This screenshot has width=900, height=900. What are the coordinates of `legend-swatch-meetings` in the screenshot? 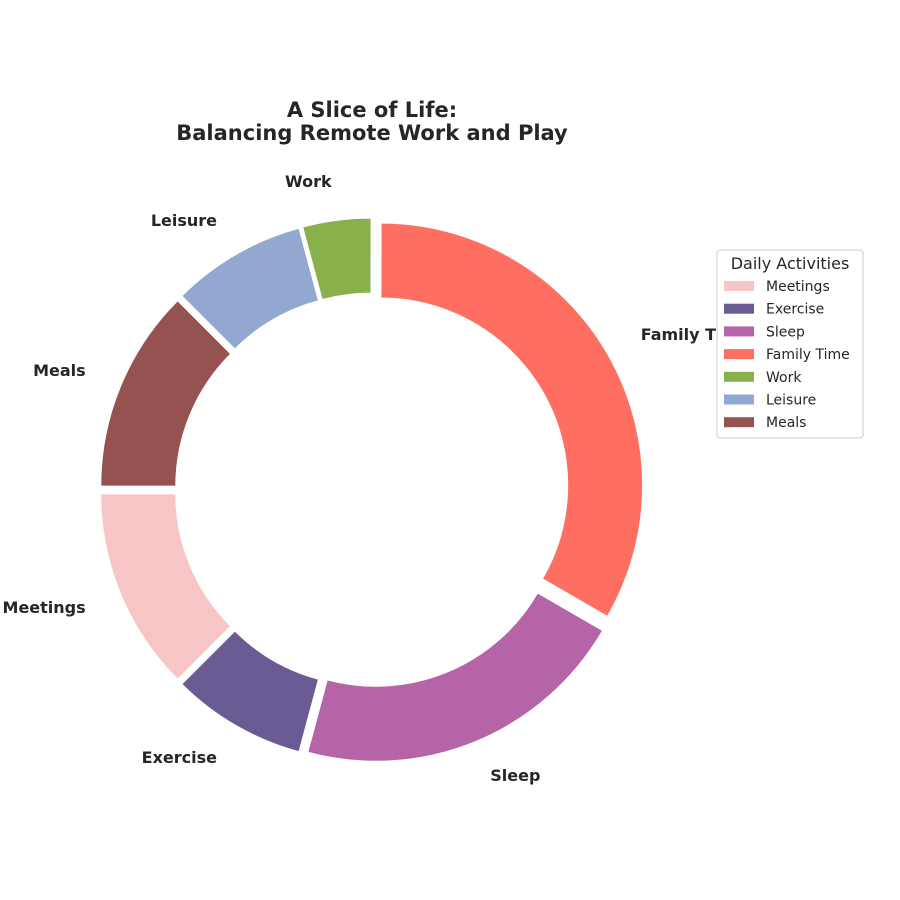 It's located at (739, 286).